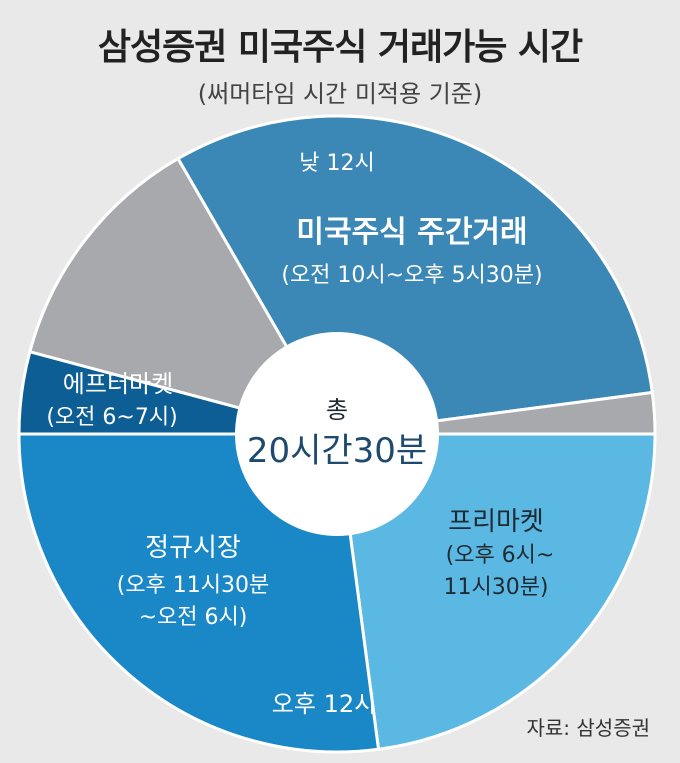  Describe the element at coordinates (500, 555) in the screenshot. I see `label-premarket-detail-1: (오후 6시~` at that location.